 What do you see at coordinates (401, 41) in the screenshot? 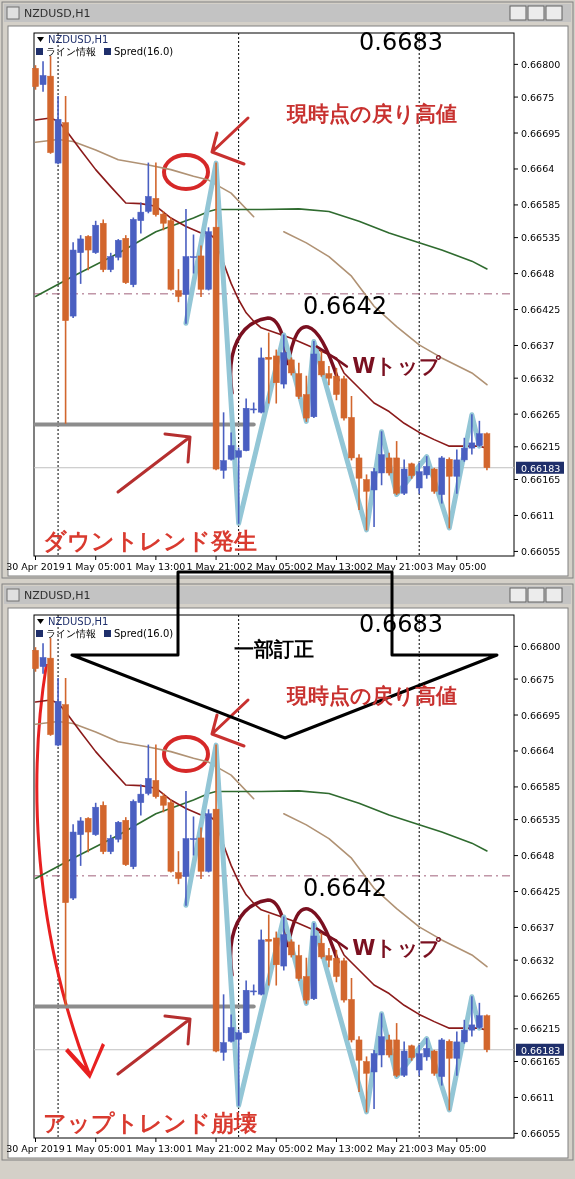
I see `annotation: 0.6683` at bounding box center [401, 41].